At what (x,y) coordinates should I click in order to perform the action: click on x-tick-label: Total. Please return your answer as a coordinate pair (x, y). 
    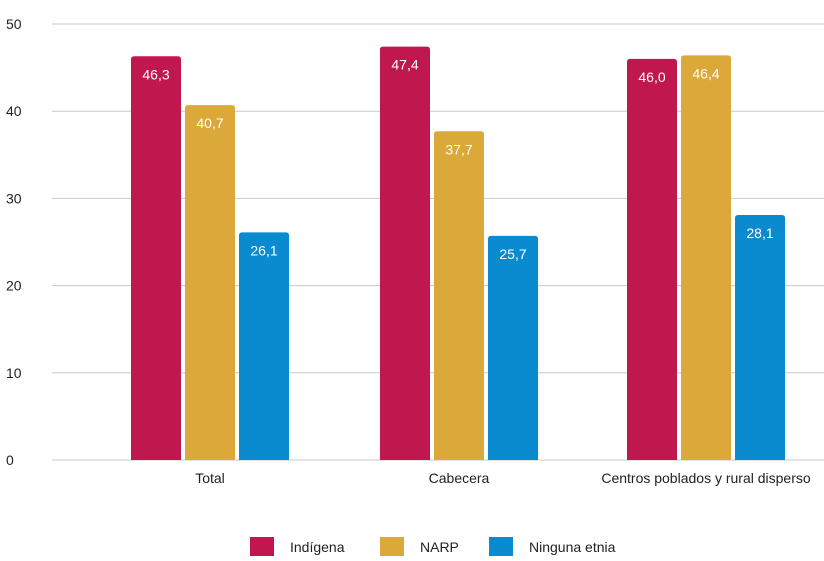
    Looking at the image, I should click on (210, 478).